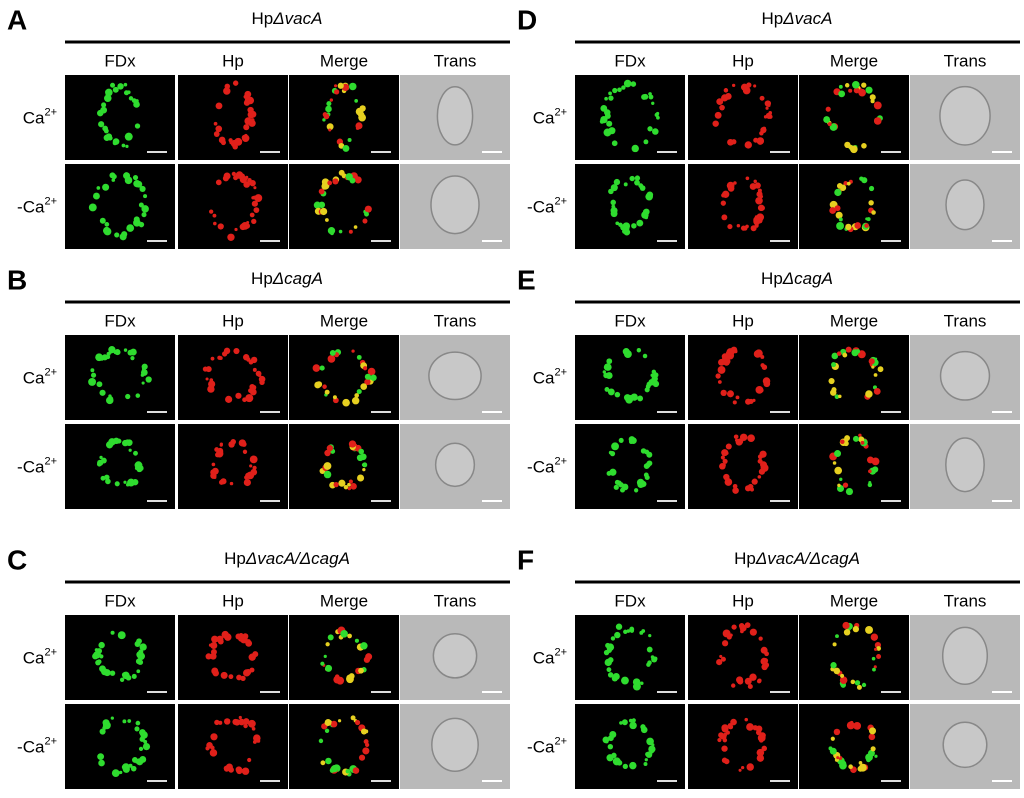  What do you see at coordinates (50, 112) in the screenshot?
I see `row-label-sup: 2+` at bounding box center [50, 112].